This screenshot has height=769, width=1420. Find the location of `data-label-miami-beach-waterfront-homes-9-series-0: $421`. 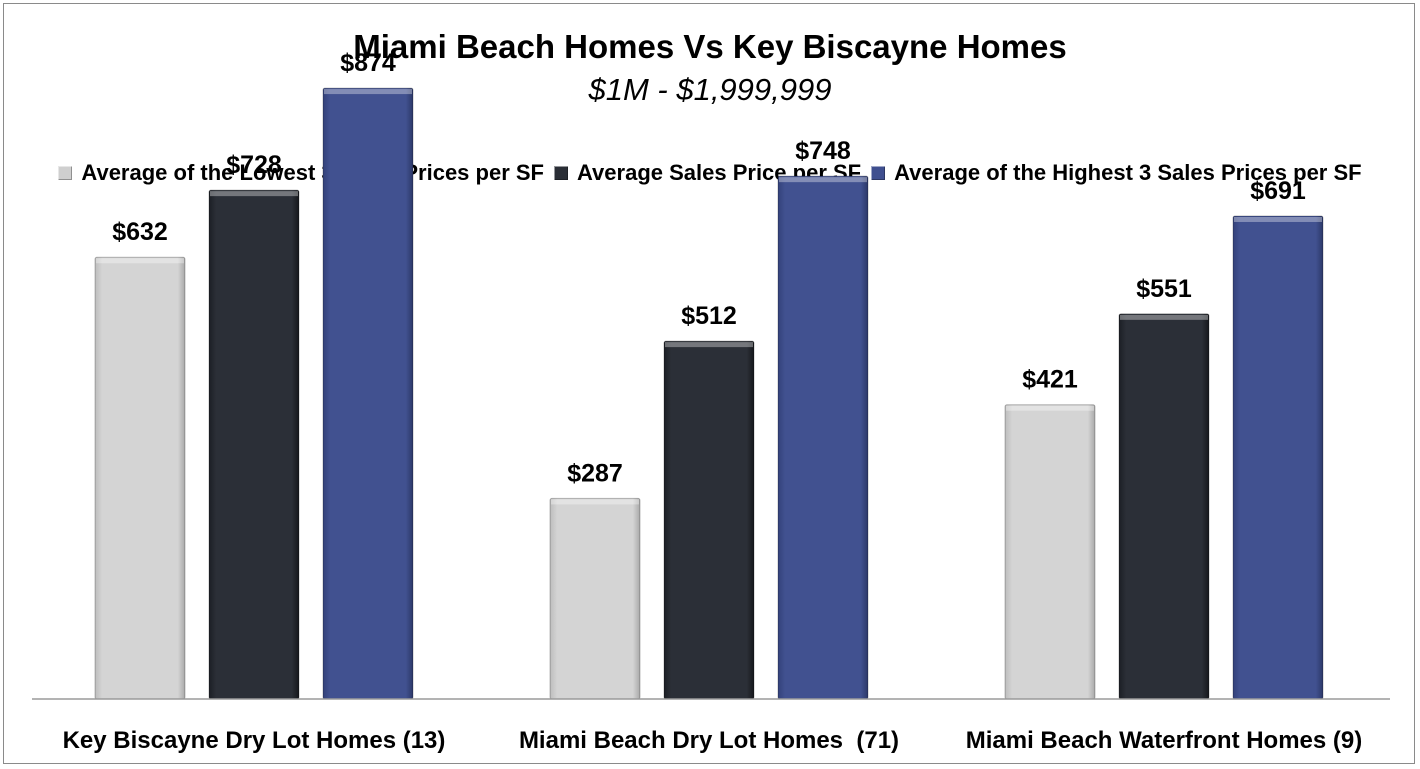

data-label-miami-beach-waterfront-homes-9-series-0: $421 is located at coordinates (1050, 380).